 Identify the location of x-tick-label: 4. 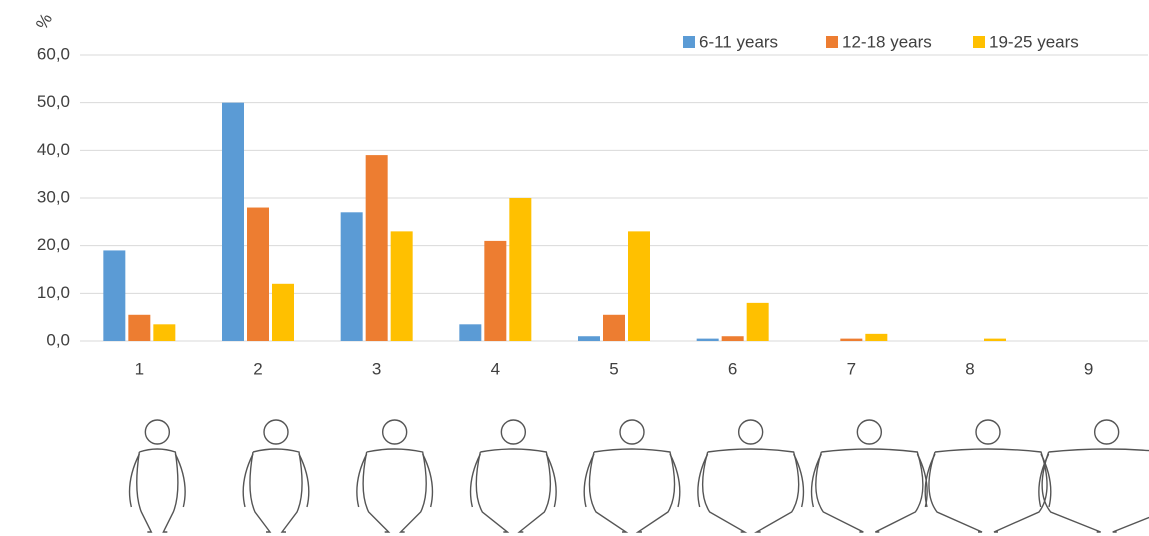
(495, 368).